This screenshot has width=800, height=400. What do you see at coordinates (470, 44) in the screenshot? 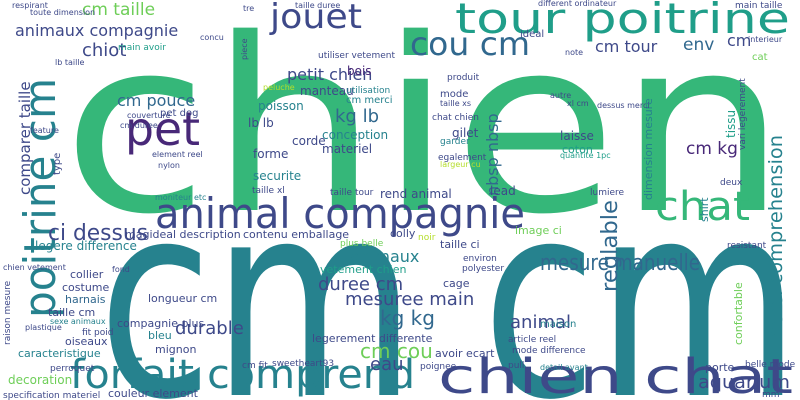
I see `word: cou cm` at bounding box center [470, 44].